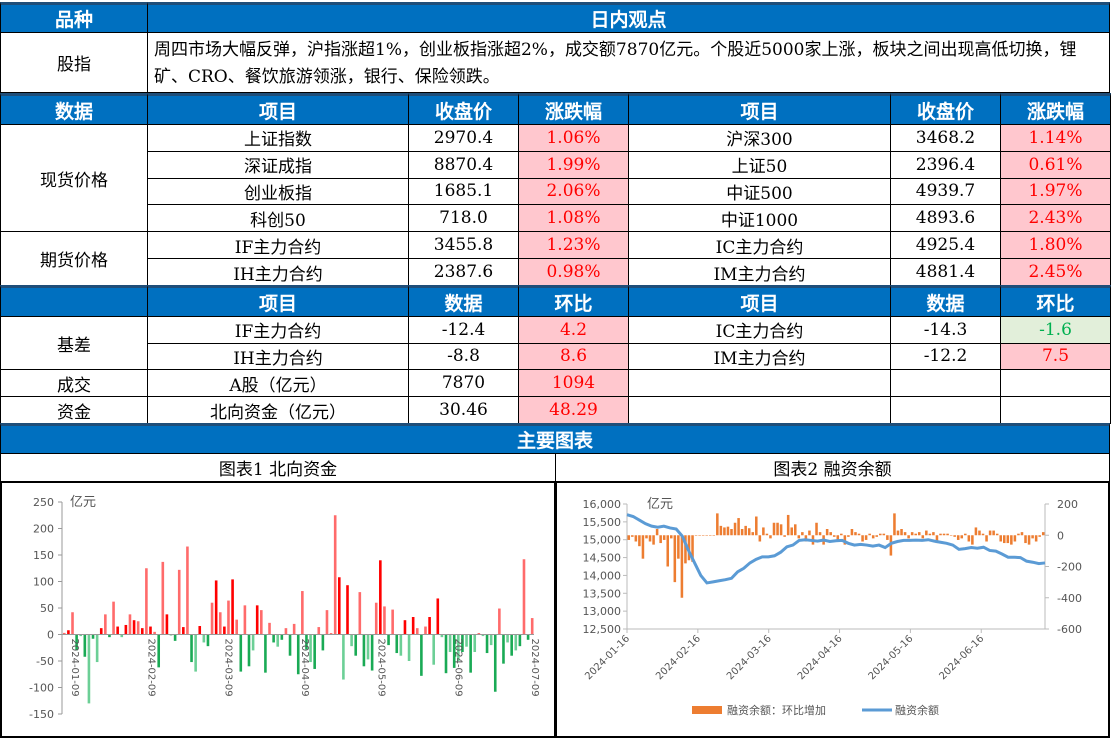 The height and width of the screenshot is (738, 1113). I want to click on data-header-c3: 涨跌幅, so click(573, 109).